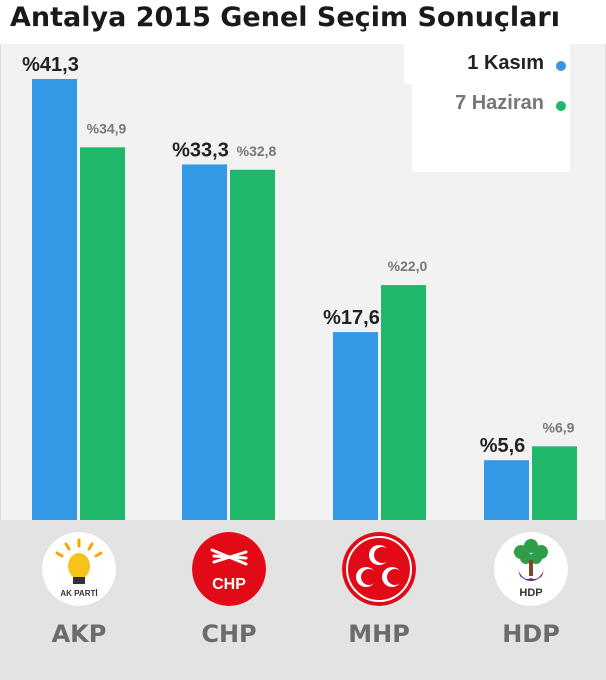 The image size is (606, 680). I want to click on three-crescents-icon, so click(379, 569).